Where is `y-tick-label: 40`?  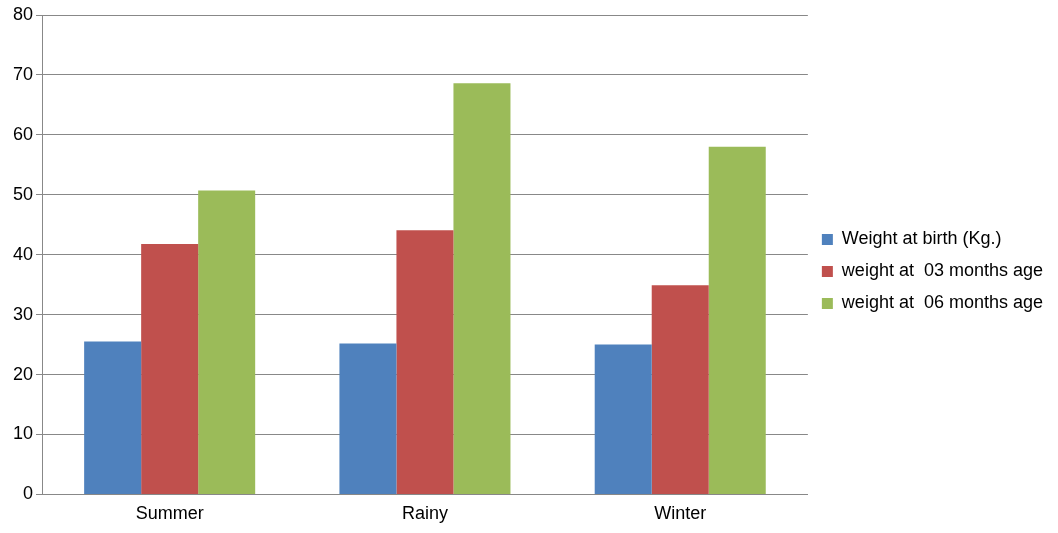 y-tick-label: 40 is located at coordinates (23, 253).